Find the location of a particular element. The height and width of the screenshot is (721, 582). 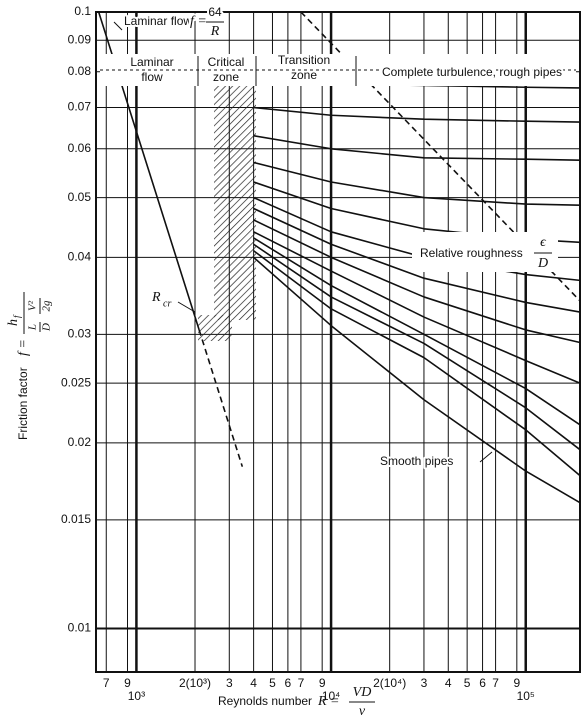

y-tick-label: 0.09 is located at coordinates (80, 39).